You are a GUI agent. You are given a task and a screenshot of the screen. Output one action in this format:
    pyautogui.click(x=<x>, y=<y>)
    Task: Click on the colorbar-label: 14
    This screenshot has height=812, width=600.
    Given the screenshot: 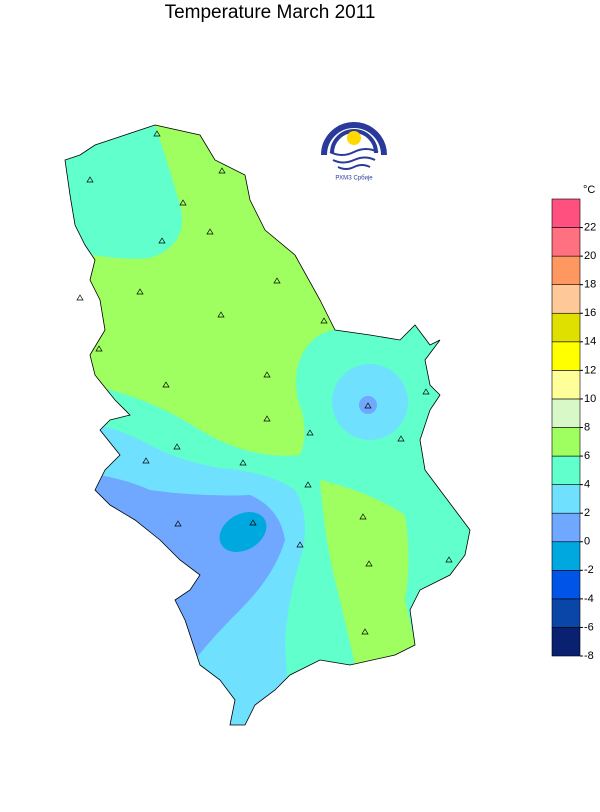 What is the action you would take?
    pyautogui.click(x=590, y=342)
    